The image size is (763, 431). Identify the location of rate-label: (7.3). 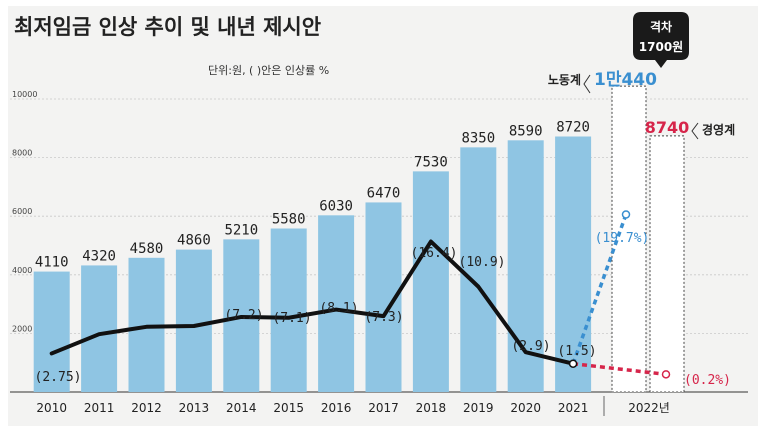
(383, 317).